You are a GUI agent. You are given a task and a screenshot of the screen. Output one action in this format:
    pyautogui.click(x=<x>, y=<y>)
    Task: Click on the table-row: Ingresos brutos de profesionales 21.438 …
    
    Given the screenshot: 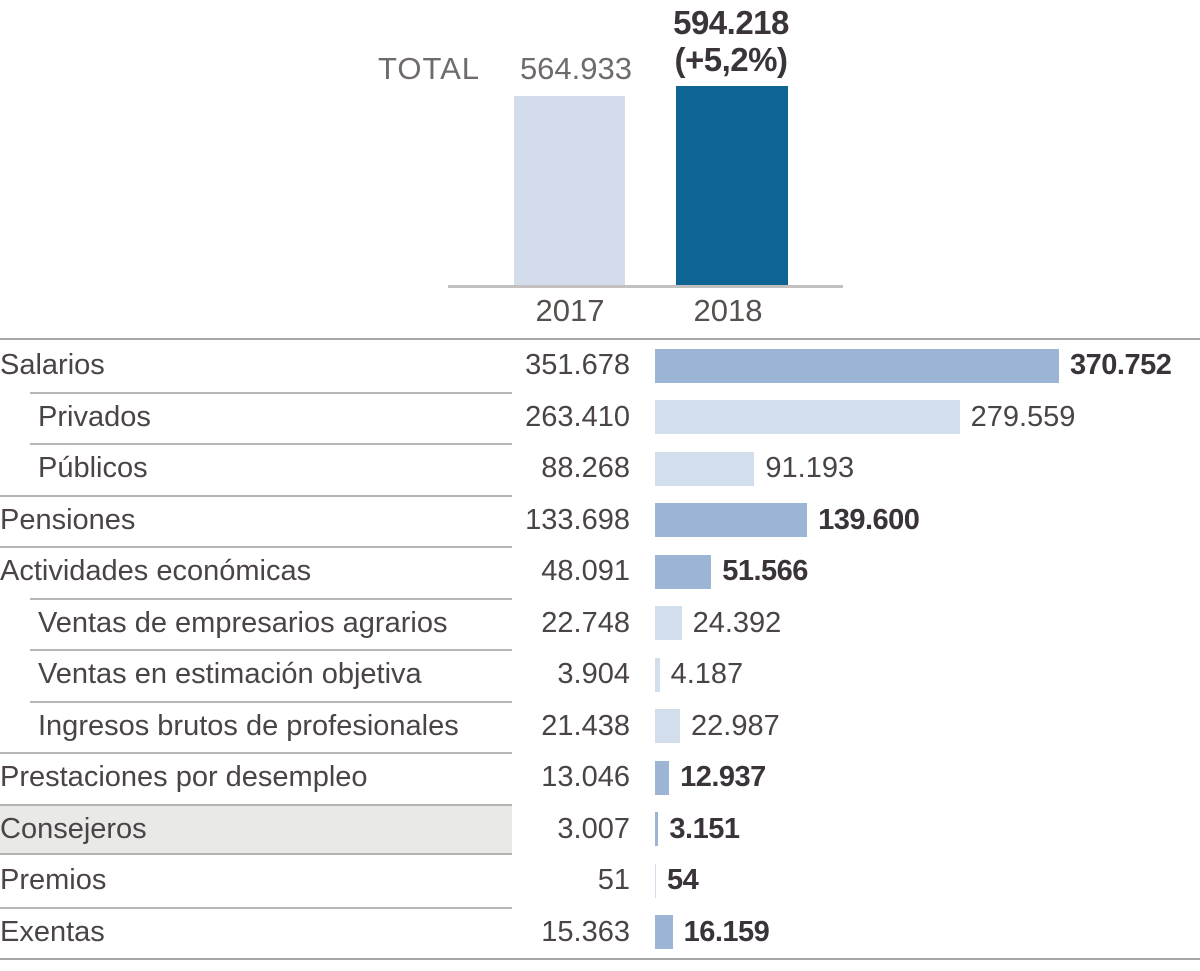 What is the action you would take?
    pyautogui.click(x=600, y=726)
    